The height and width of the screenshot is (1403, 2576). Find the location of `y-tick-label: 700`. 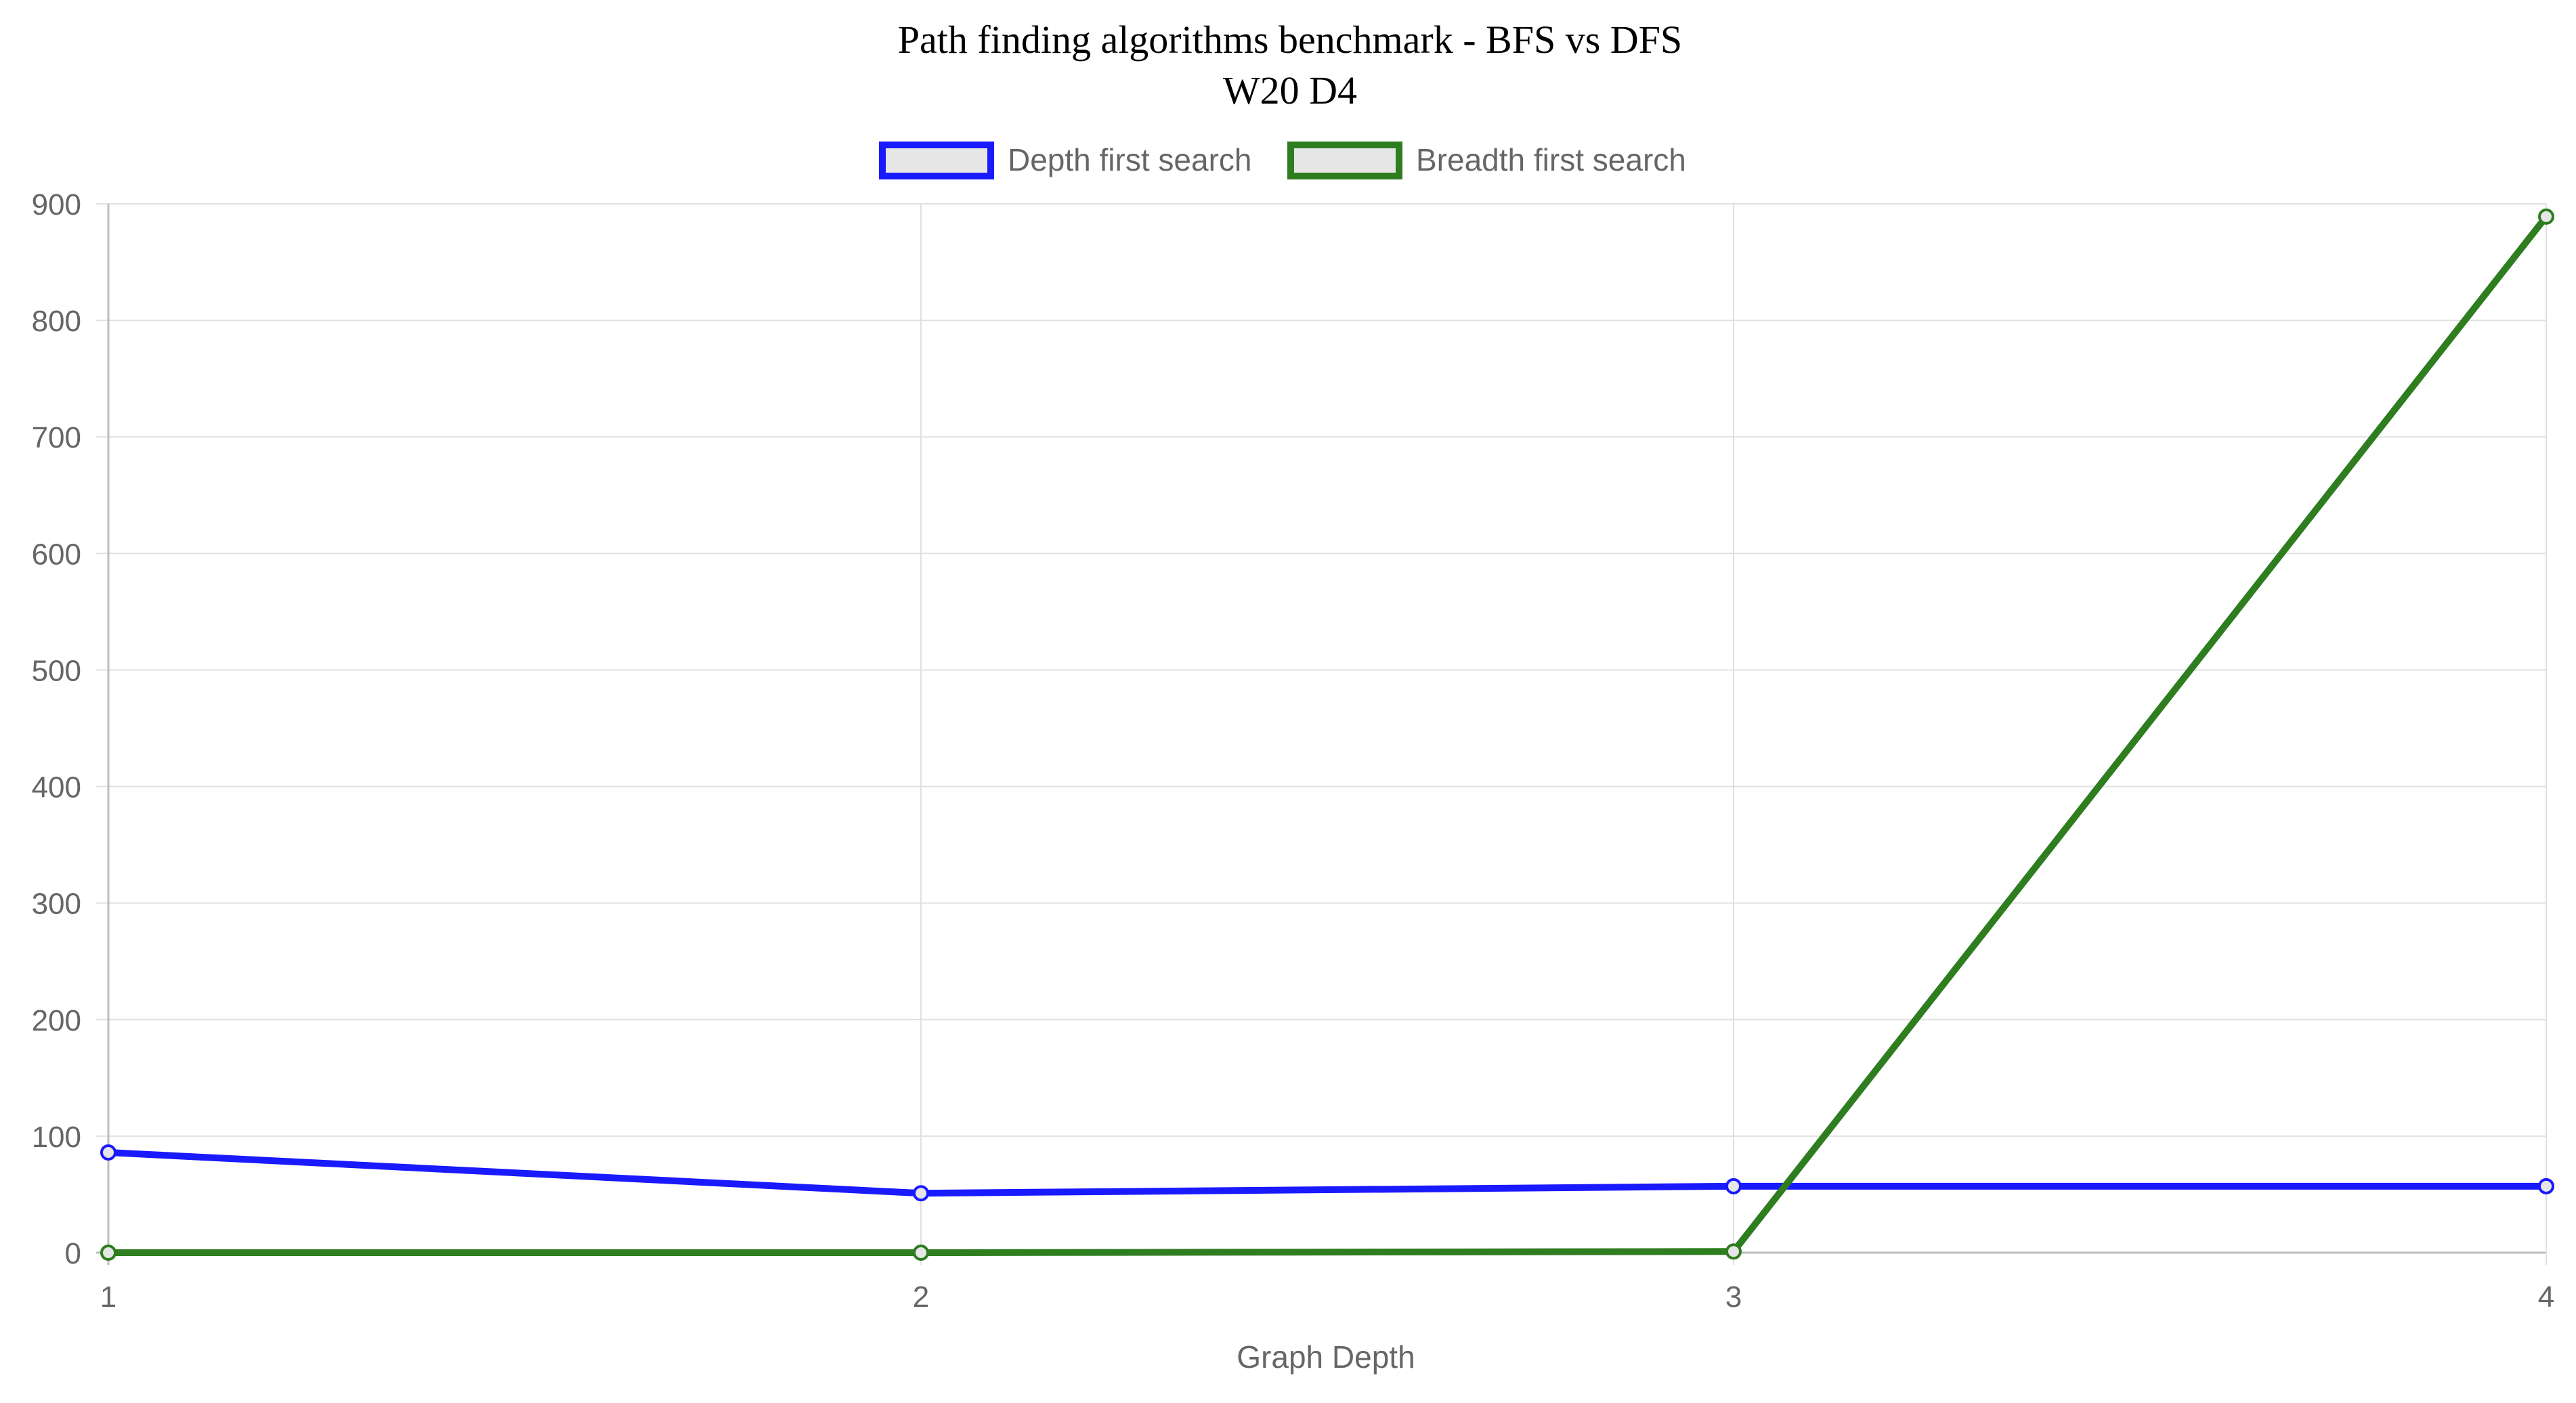

y-tick-label: 700 is located at coordinates (56, 437).